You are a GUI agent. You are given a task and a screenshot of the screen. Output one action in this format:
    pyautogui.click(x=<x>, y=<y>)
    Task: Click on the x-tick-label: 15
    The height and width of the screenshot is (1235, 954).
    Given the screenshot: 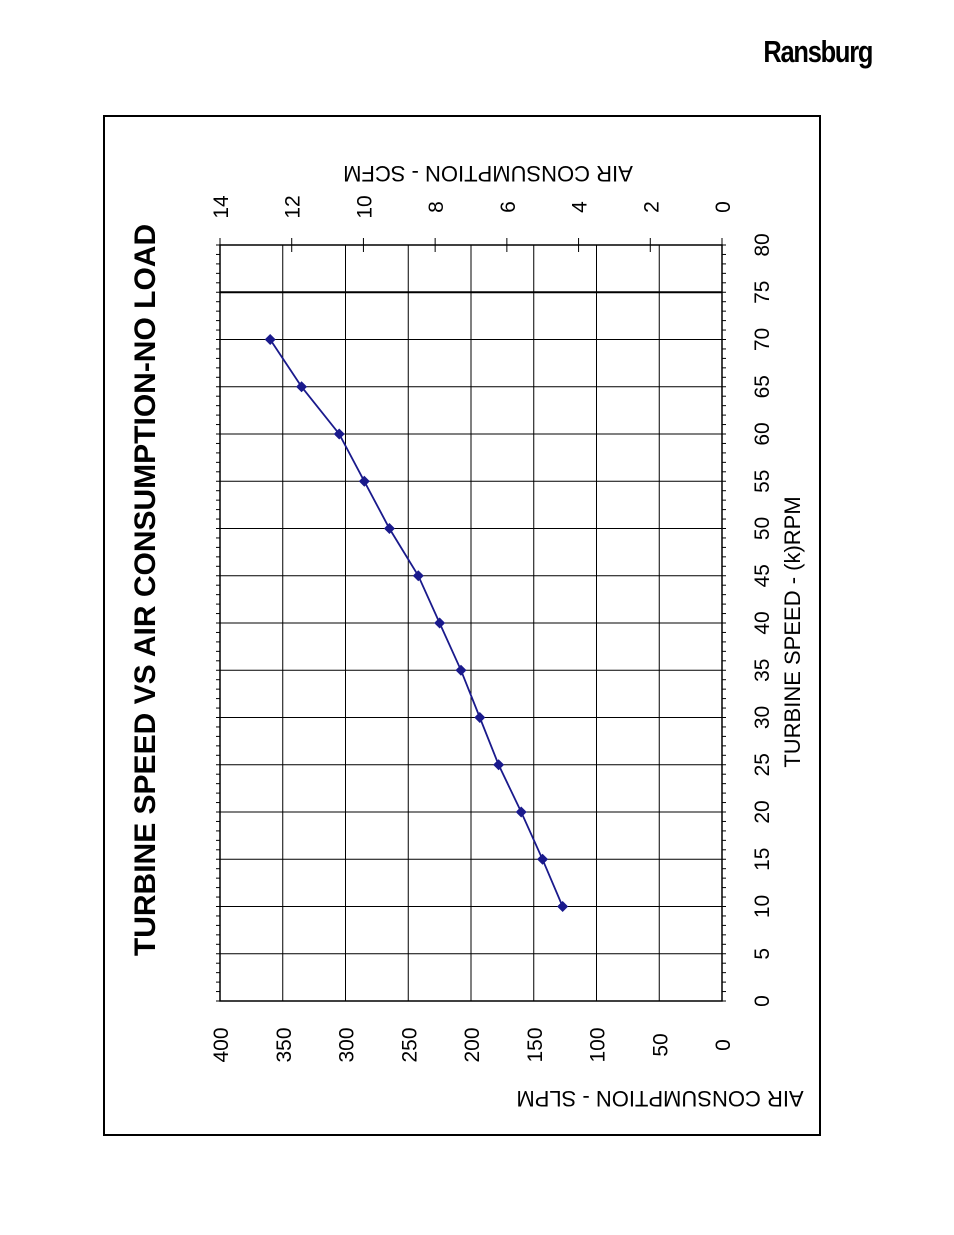 What is the action you would take?
    pyautogui.click(x=762, y=859)
    